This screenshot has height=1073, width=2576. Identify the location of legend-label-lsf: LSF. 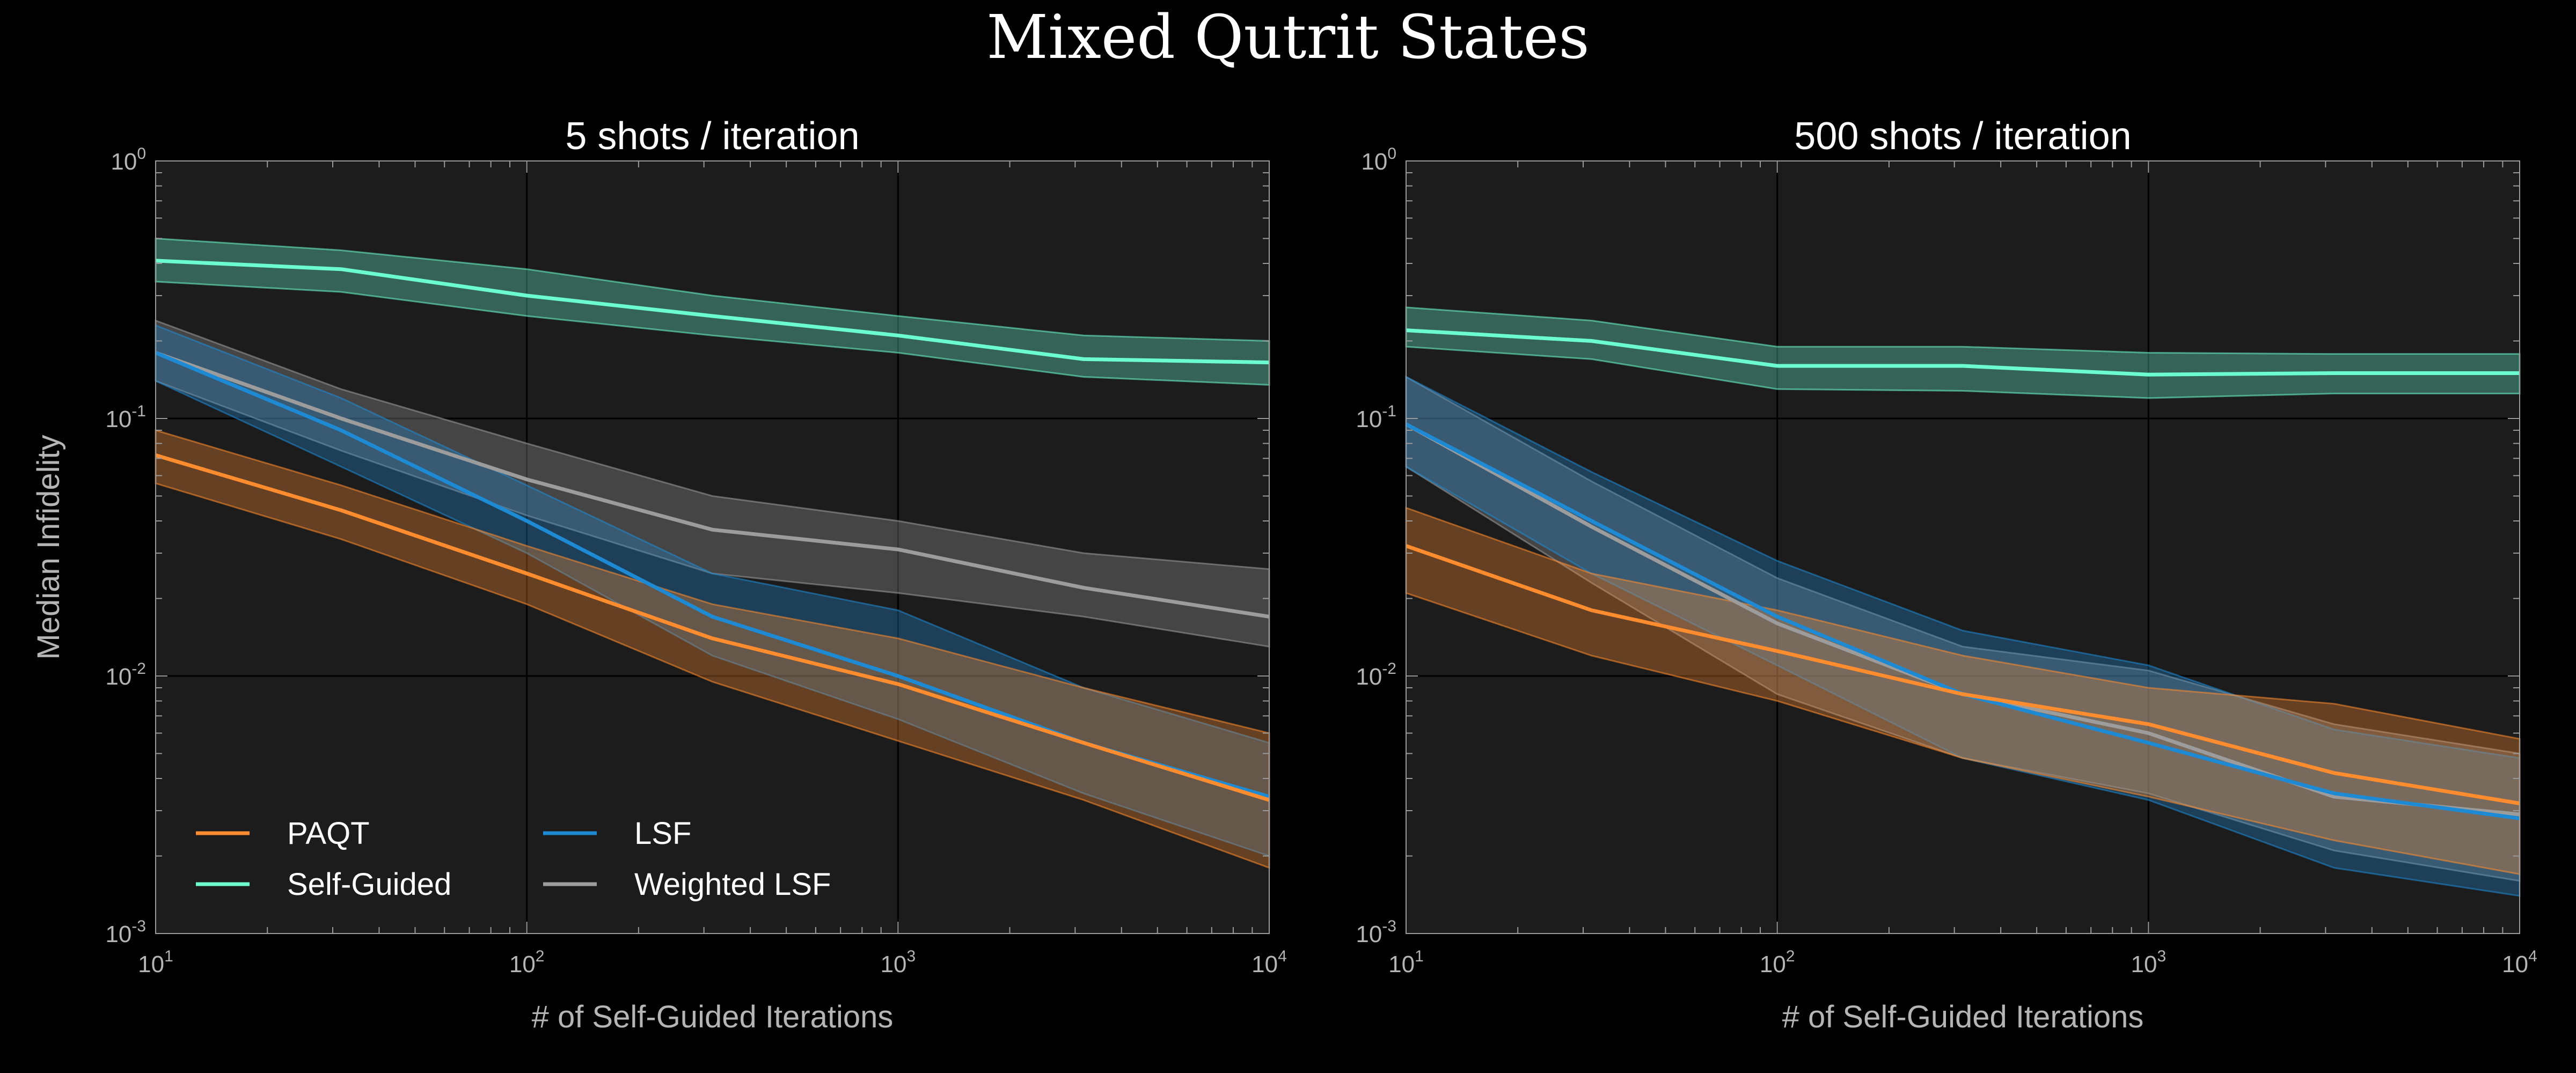
(662, 834).